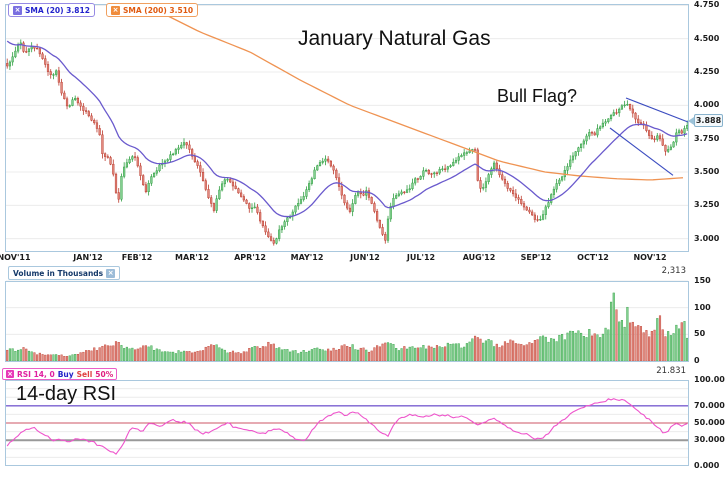  I want to click on sma200-legend-chip: × SMA (200) 3.510, so click(152, 10).